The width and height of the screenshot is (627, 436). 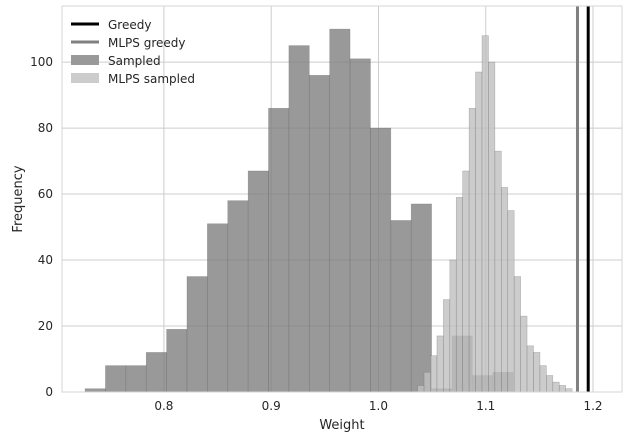 What do you see at coordinates (45, 194) in the screenshot?
I see `y-tick-label: 60` at bounding box center [45, 194].